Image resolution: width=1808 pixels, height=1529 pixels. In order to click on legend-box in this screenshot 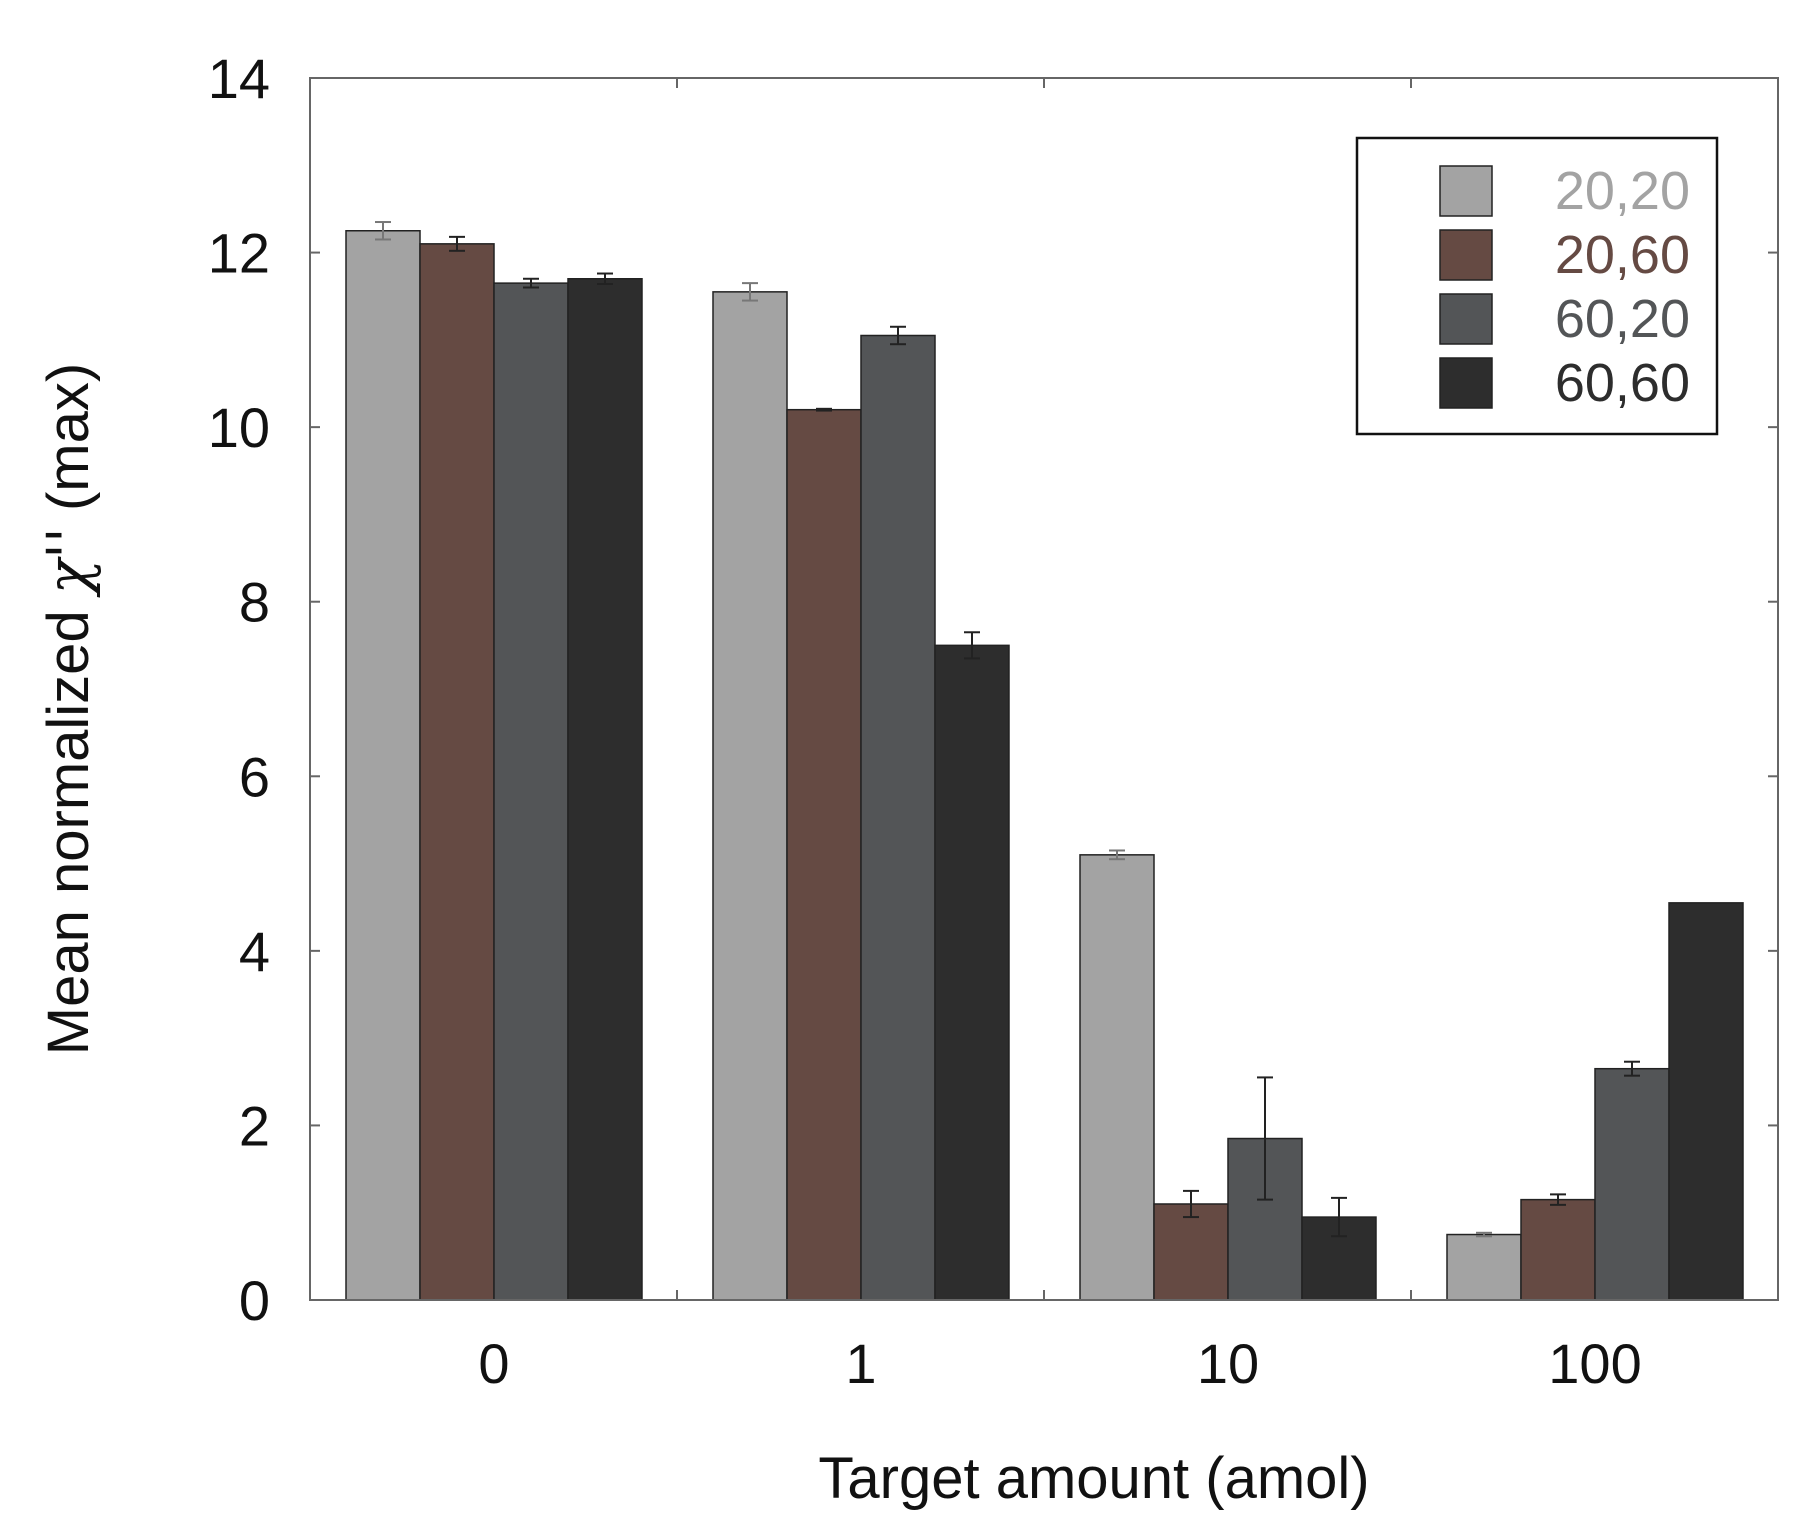, I will do `click(1537, 286)`.